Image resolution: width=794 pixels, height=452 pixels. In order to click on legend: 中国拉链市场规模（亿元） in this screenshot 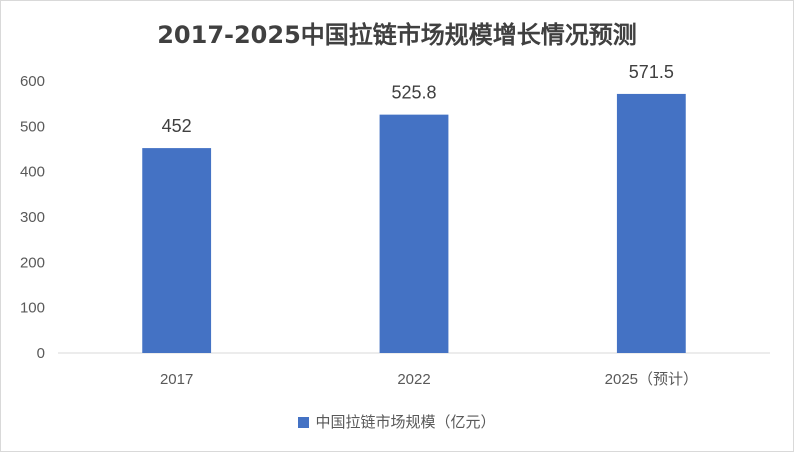, I will do `click(397, 421)`.